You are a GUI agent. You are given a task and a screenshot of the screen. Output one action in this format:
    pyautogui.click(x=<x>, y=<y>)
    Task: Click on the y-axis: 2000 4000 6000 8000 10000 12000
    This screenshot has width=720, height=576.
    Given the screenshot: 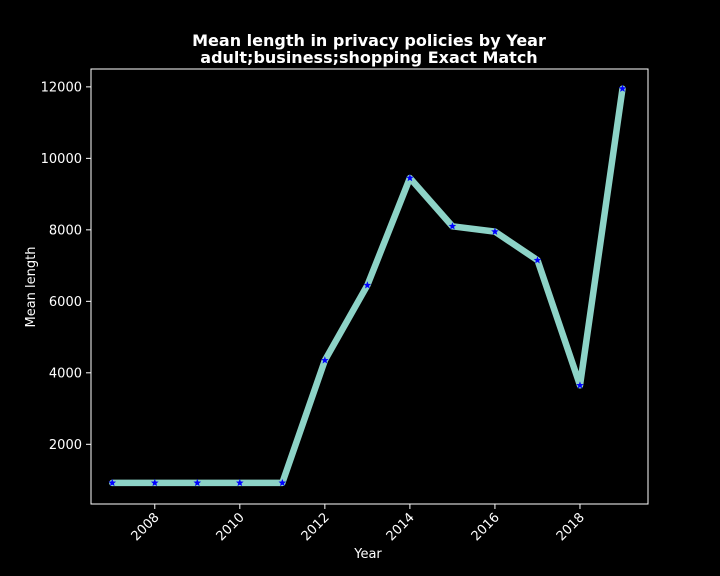 What is the action you would take?
    pyautogui.click(x=66, y=266)
    